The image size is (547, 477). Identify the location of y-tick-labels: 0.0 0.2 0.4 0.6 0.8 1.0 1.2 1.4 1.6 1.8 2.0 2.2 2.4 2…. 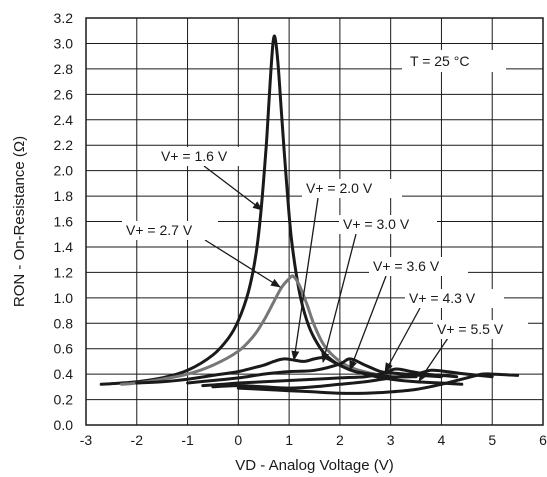
(64, 221).